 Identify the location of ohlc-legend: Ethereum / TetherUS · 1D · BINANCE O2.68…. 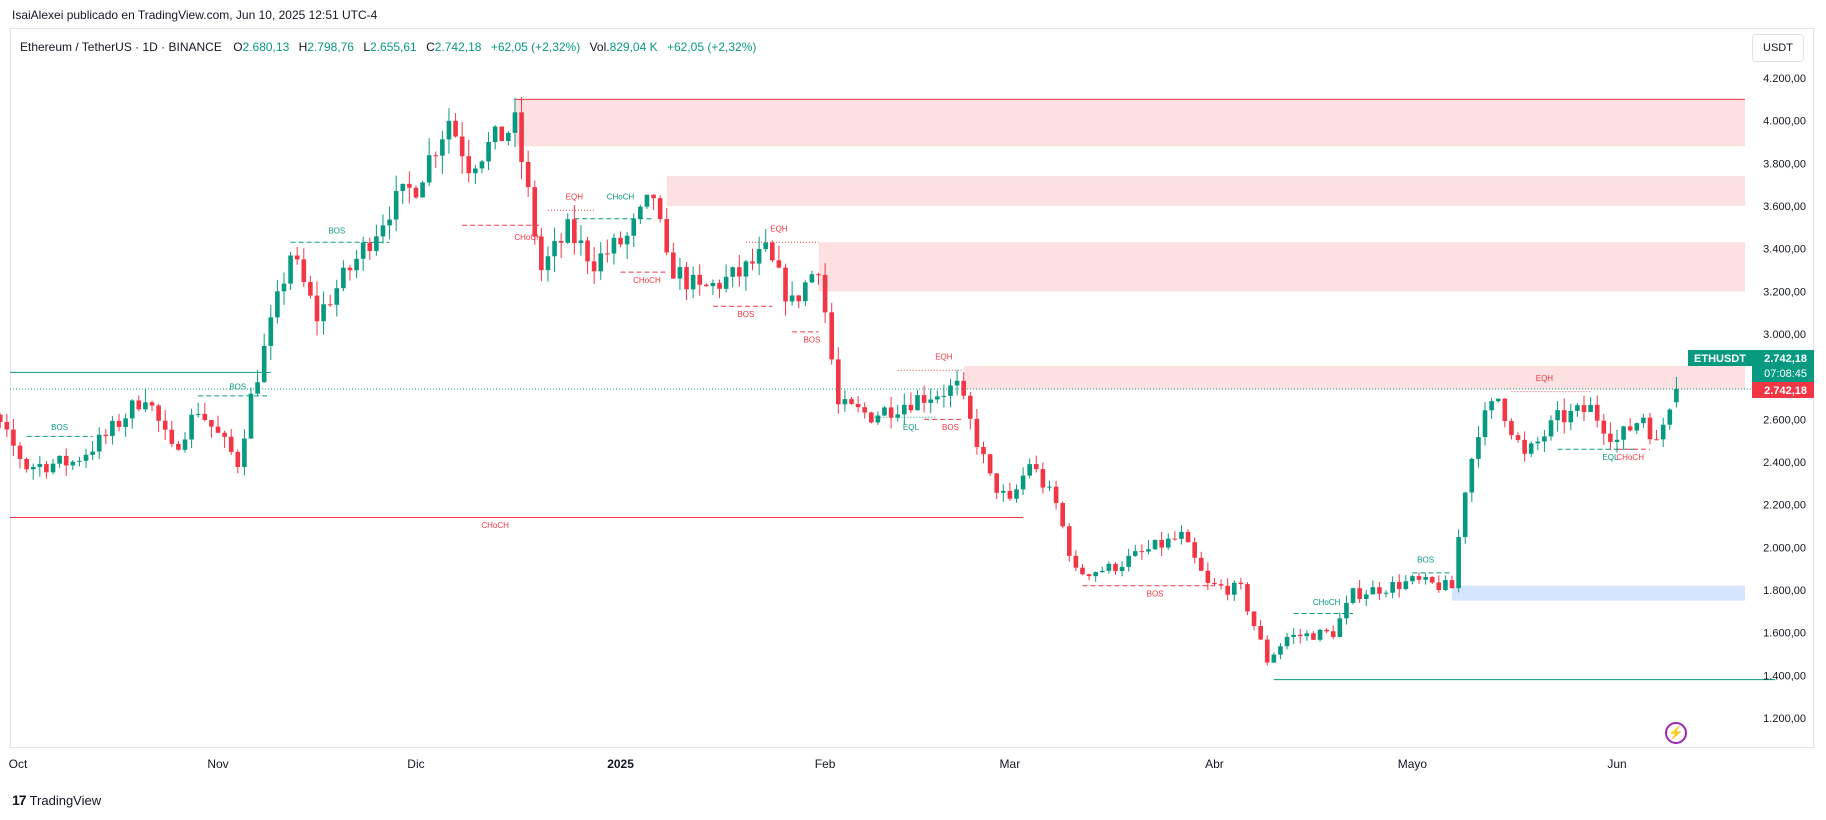
(391, 47).